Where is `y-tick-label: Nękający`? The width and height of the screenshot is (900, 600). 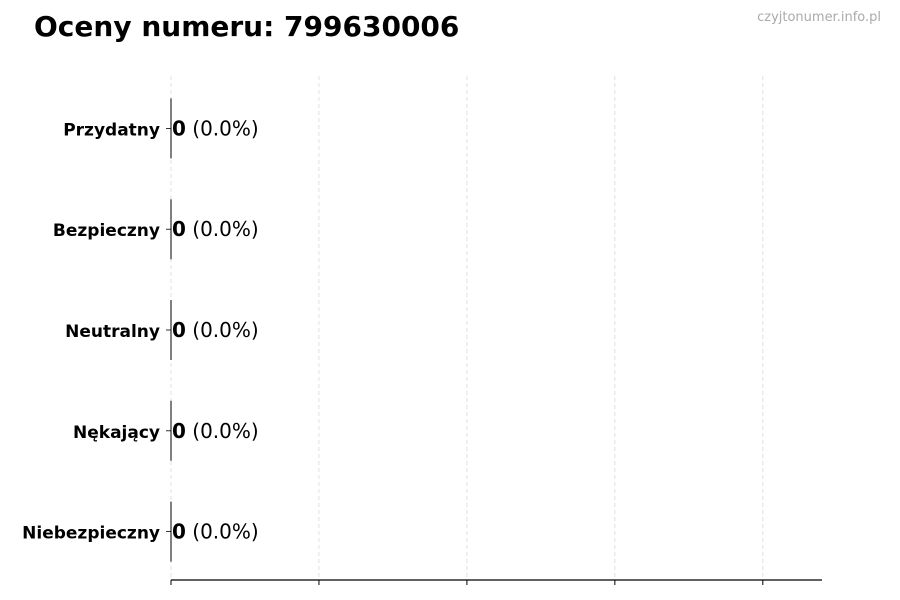 y-tick-label: Nękający is located at coordinates (116, 433).